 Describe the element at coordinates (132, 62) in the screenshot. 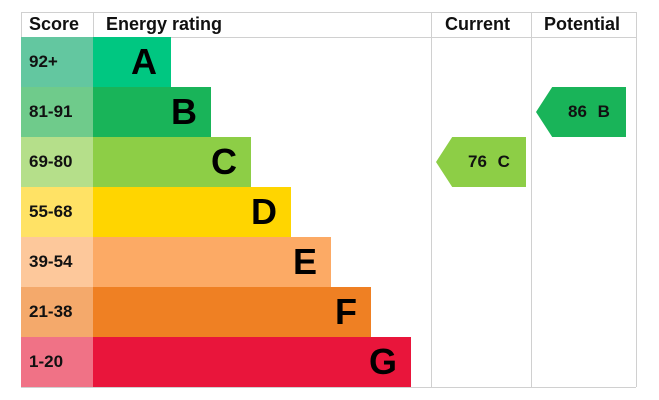

I see `rating-bar-a: A` at that location.